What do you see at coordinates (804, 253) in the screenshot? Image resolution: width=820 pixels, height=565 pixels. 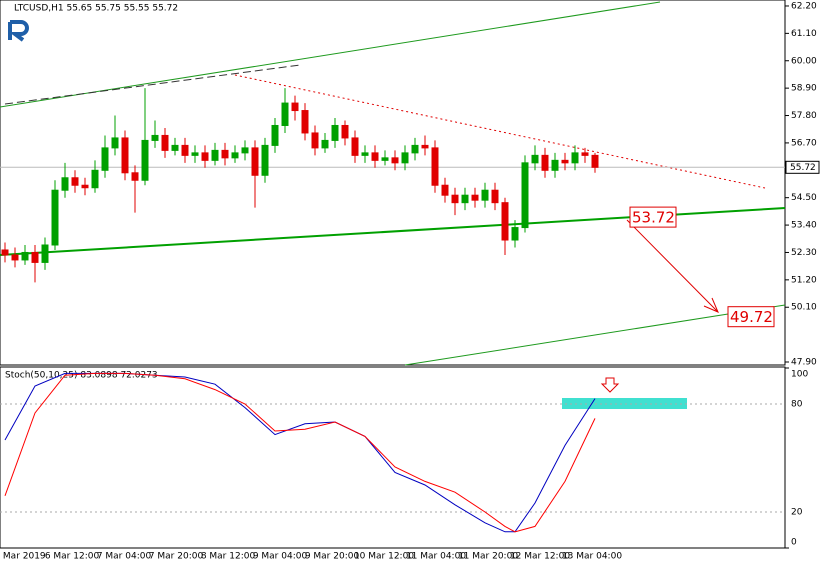 I see `y-tick-label: 52.30` at bounding box center [804, 253].